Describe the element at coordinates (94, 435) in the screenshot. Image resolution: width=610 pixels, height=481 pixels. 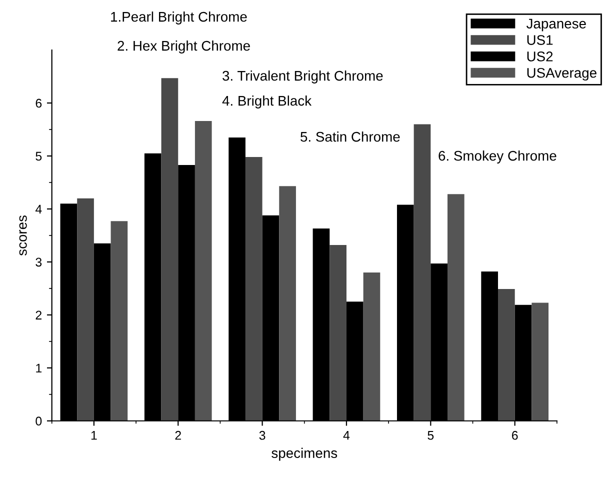
I see `x-tick-label: 1` at that location.